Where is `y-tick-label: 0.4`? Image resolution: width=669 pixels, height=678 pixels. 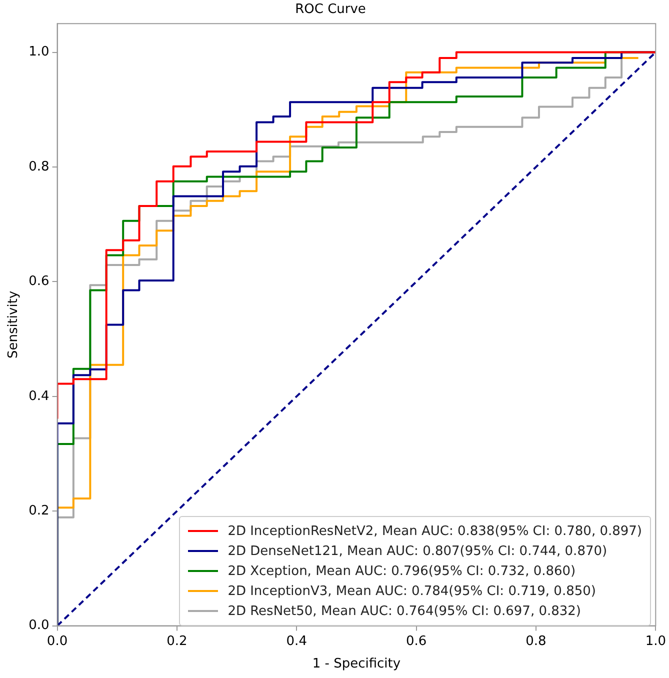
y-tick-label: 0.4 is located at coordinates (39, 396).